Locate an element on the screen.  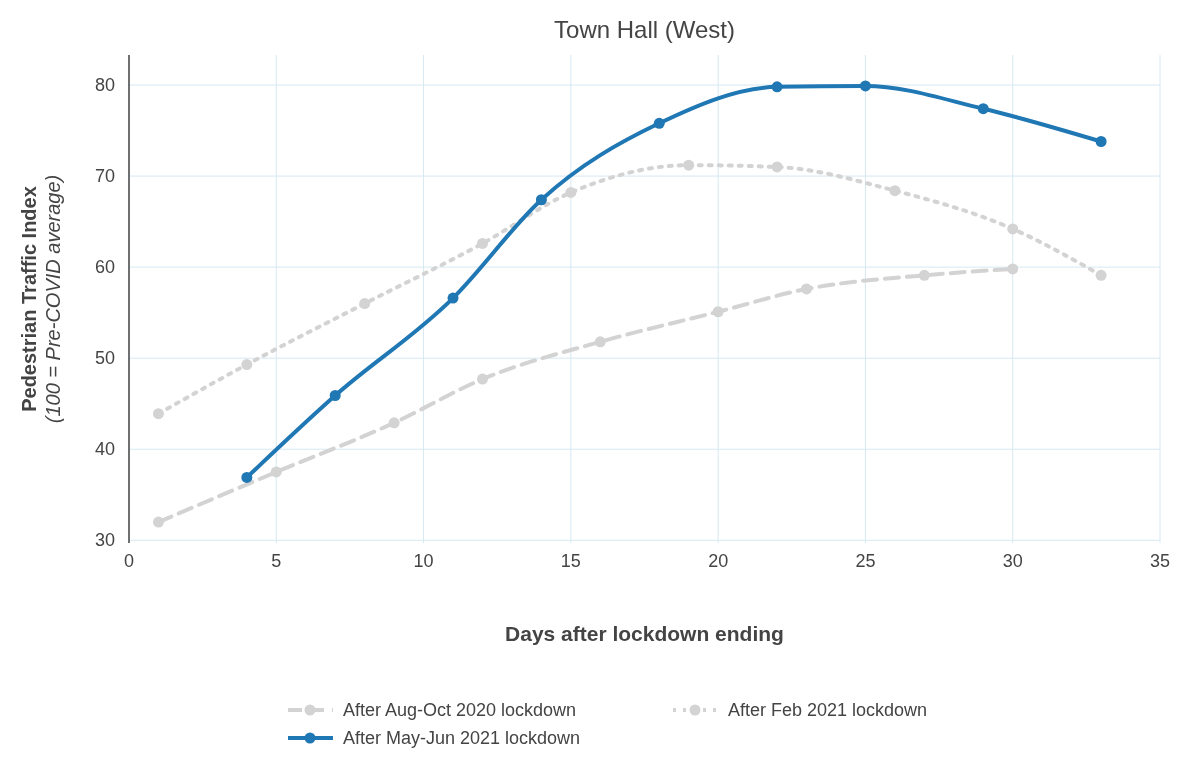
y-tick-label: 70 is located at coordinates (104, 176).